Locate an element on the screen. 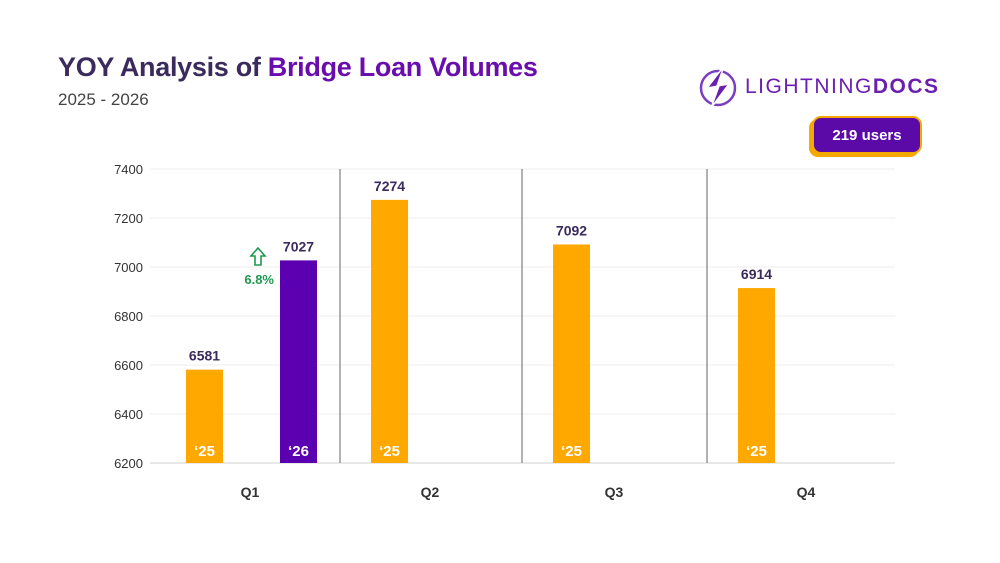  logo-text: LIGHTNINGDOCS is located at coordinates (842, 86).